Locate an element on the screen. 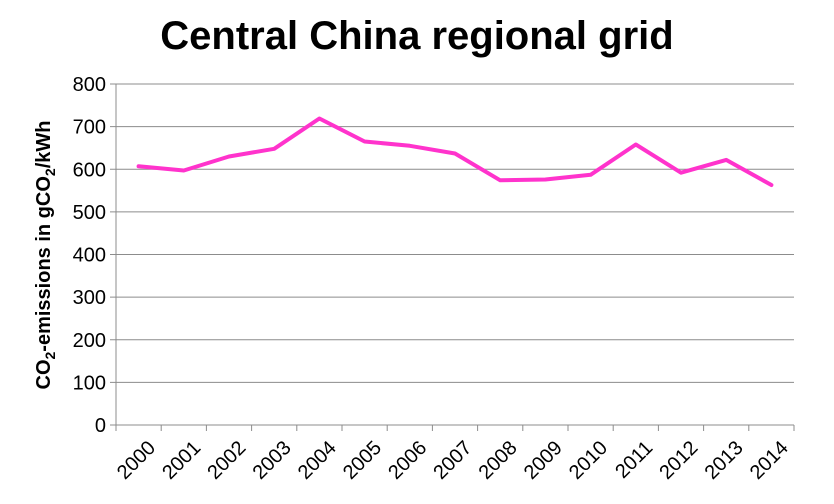 The image size is (834, 504). x-tick-label: 2001 is located at coordinates (181, 460).